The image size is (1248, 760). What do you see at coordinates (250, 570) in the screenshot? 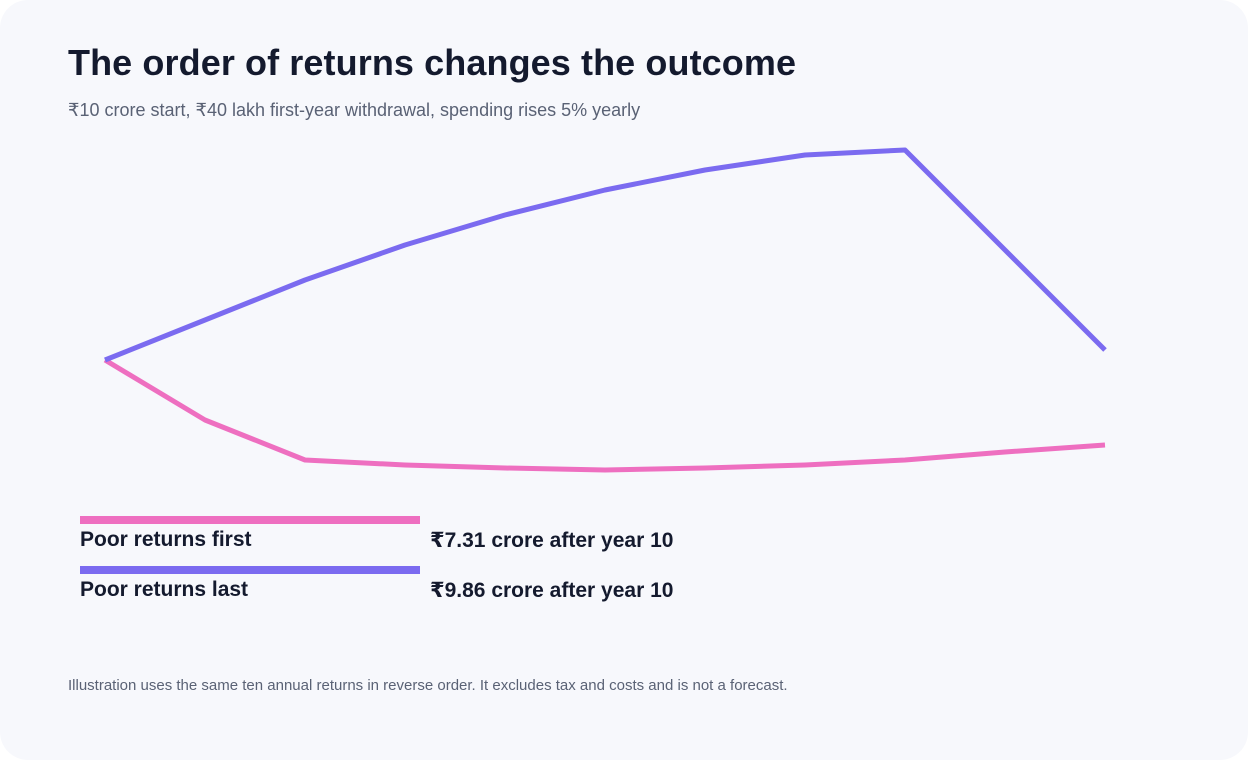
I see `legend-swatch-poor-returns-last` at bounding box center [250, 570].